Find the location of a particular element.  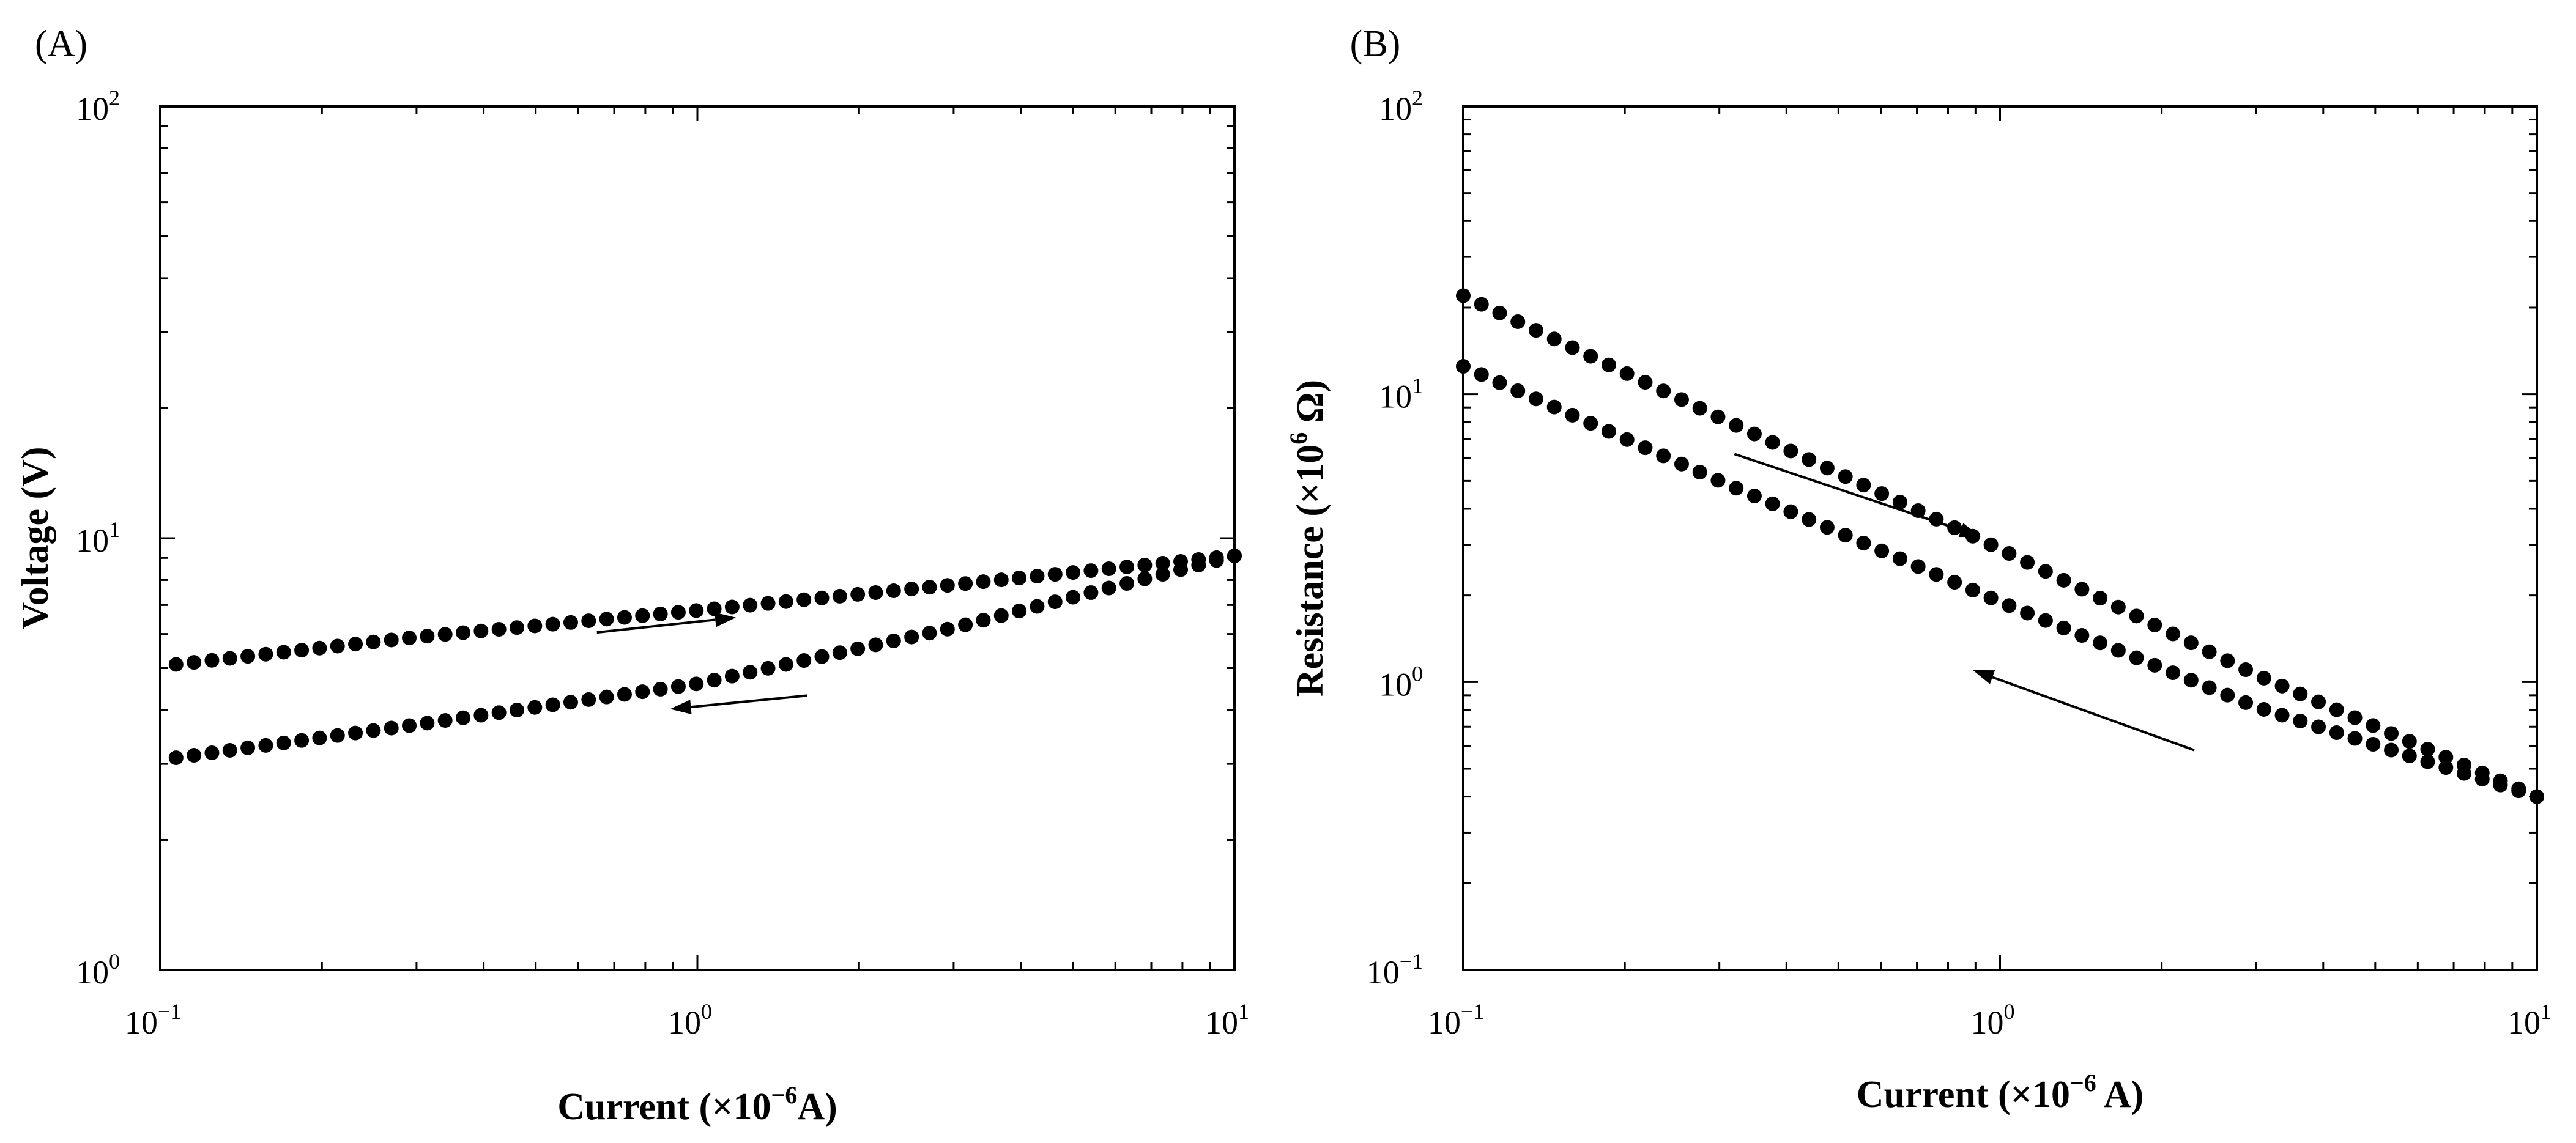

x-axis-title: Current (×10−6 A) is located at coordinates (2000, 1092).